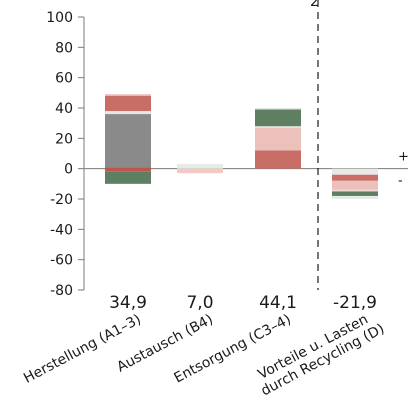 Image resolution: width=408 pixels, height=419 pixels. Describe the element at coordinates (128, 303) in the screenshot. I see `total-label: 34,9` at that location.